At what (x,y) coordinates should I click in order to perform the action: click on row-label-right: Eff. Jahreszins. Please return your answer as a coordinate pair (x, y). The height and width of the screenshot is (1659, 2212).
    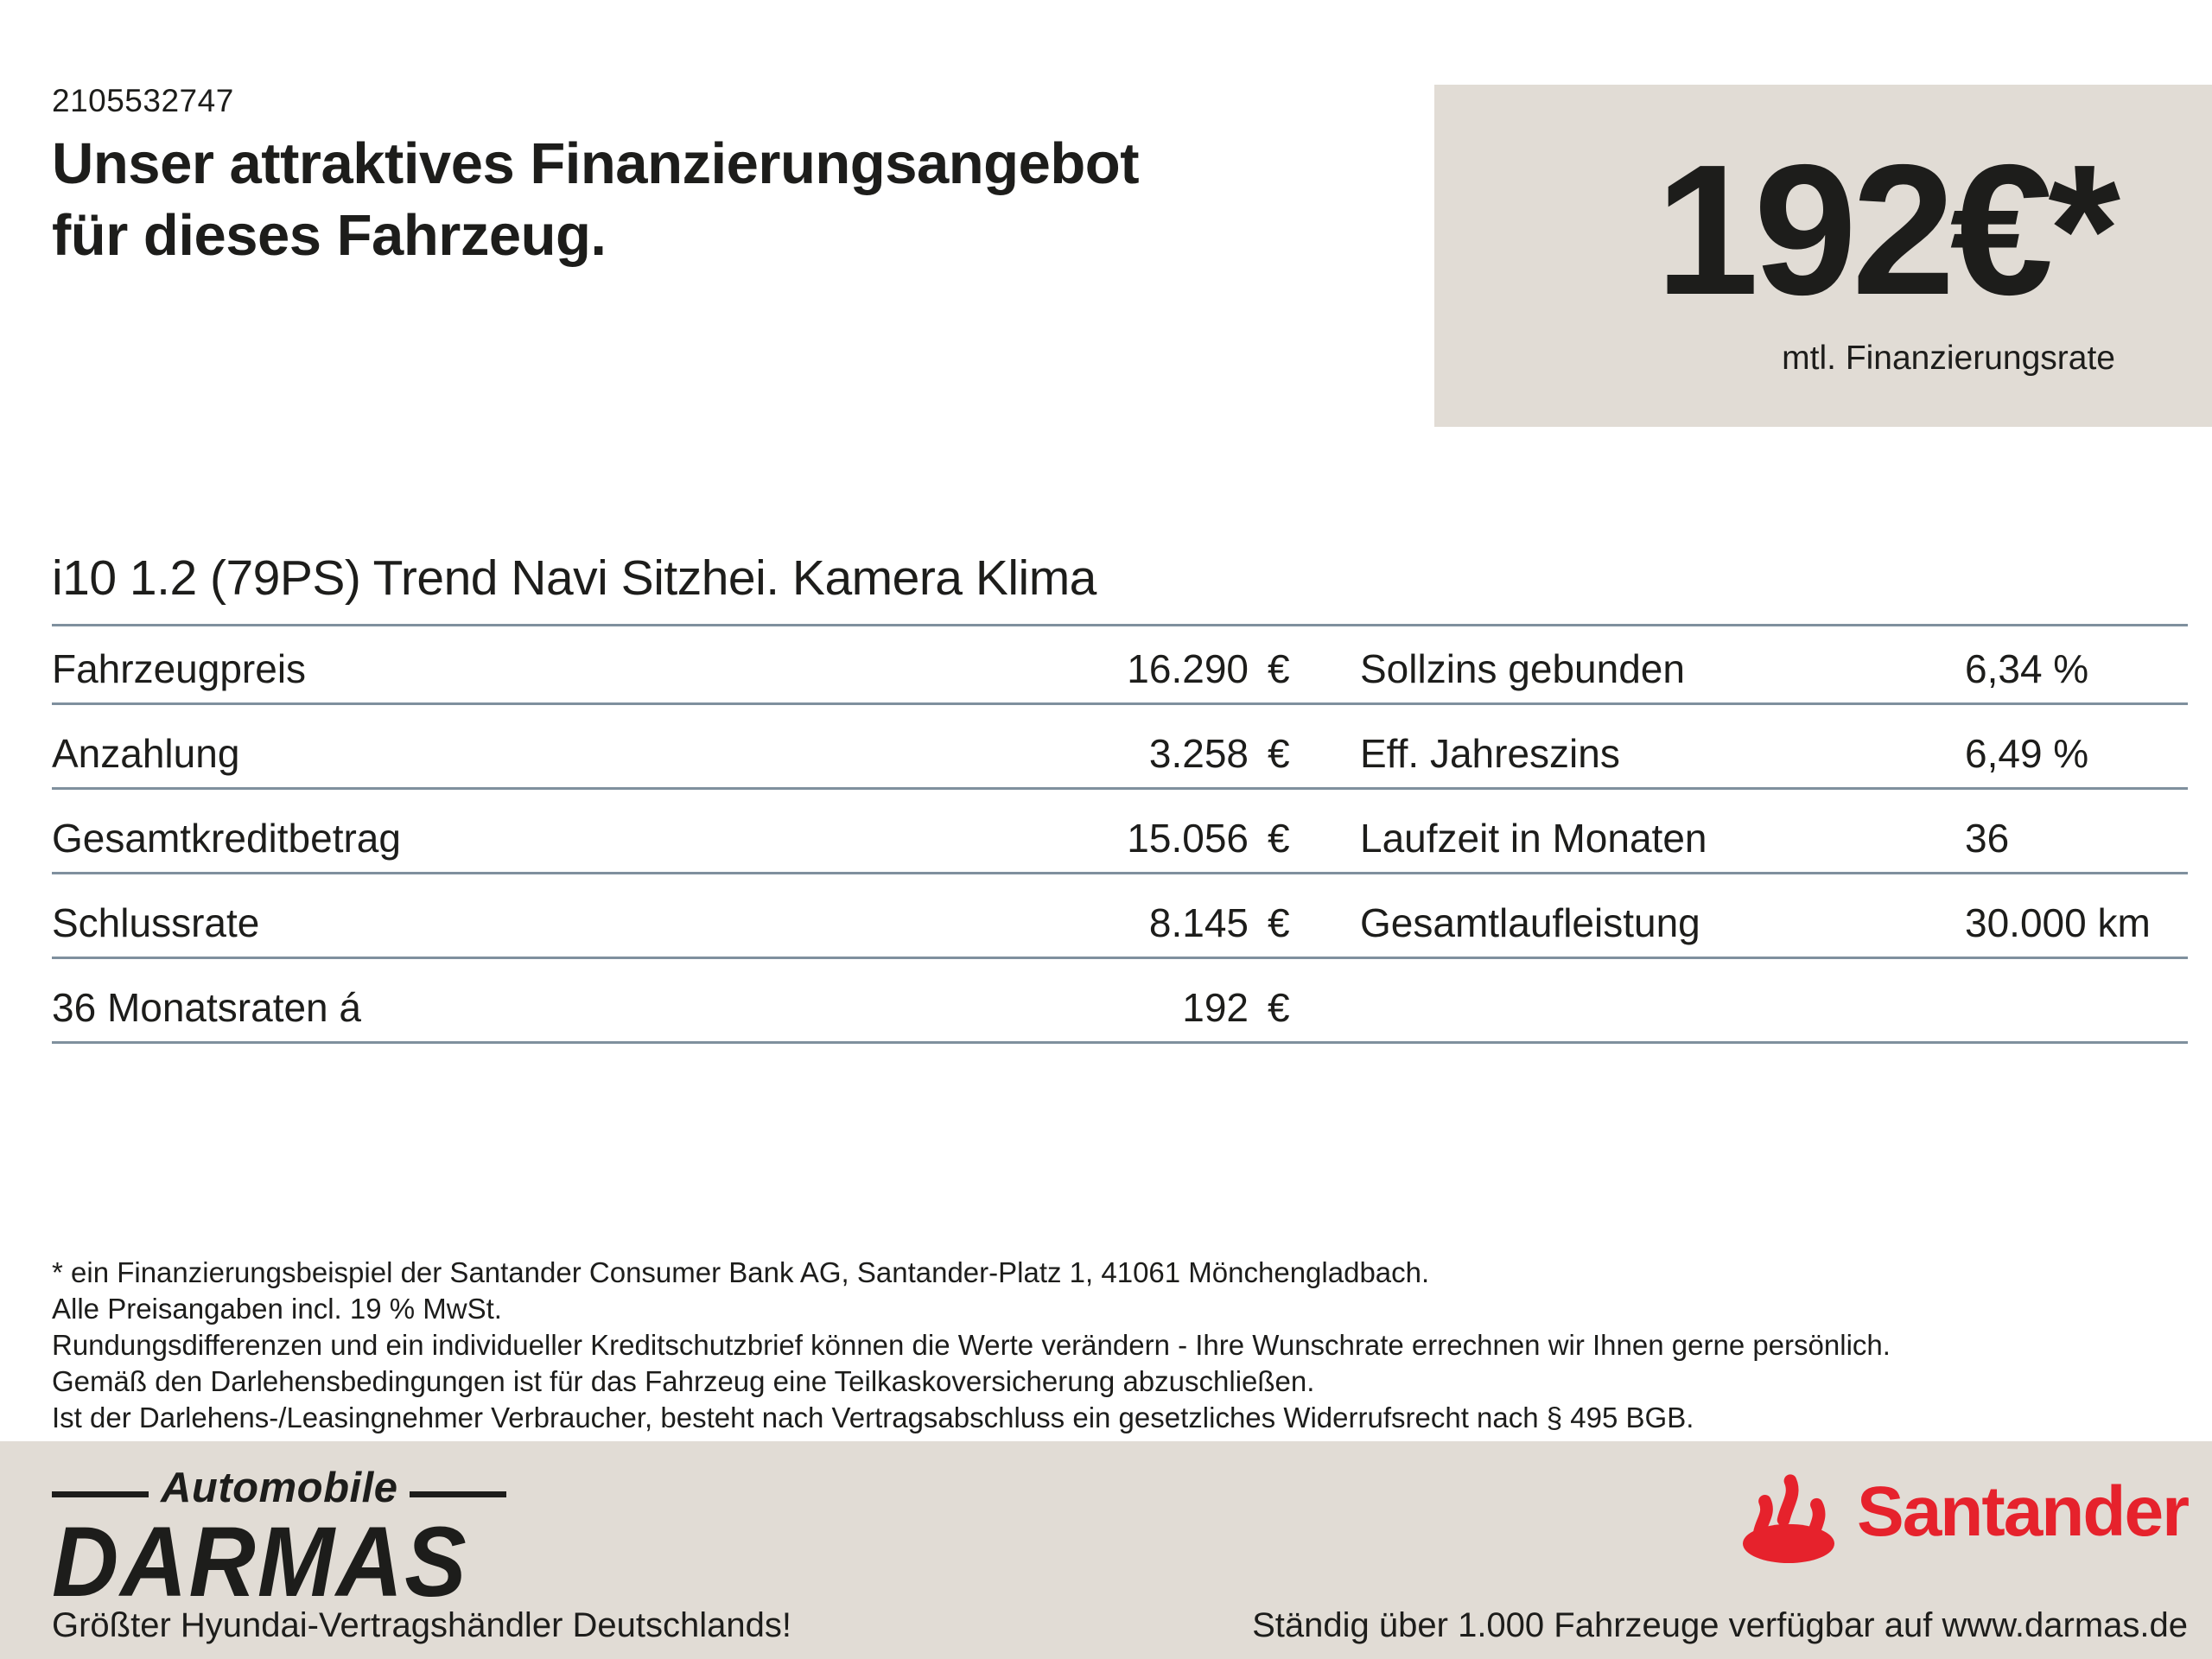
    Looking at the image, I should click on (1490, 753).